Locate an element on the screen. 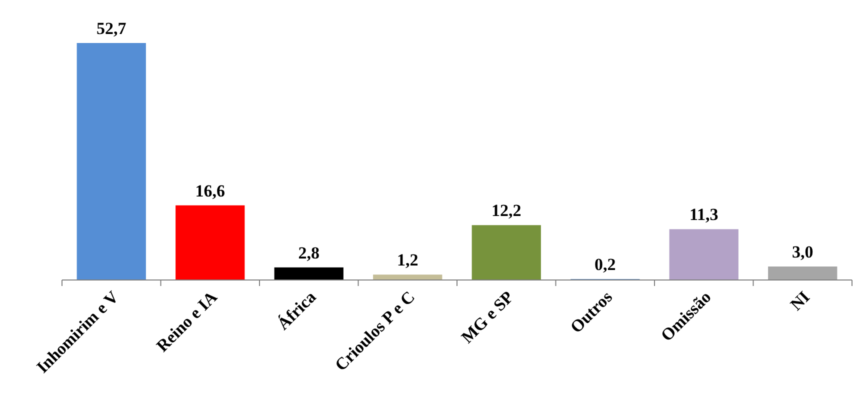 This screenshot has height=400, width=864. data-label: 11,3 is located at coordinates (703, 214).